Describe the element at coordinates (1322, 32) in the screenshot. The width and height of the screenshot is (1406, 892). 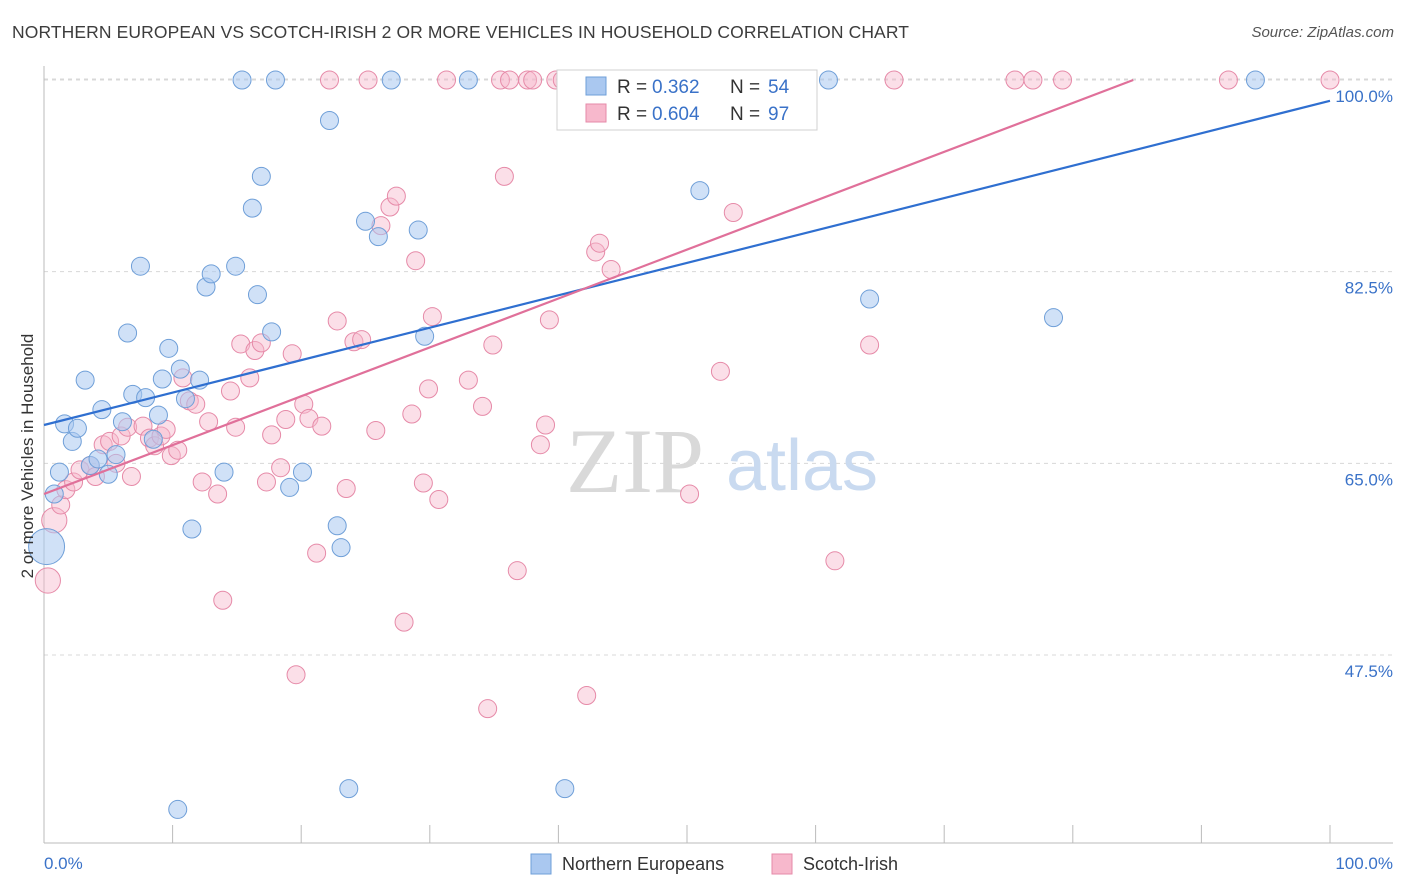
I see `source-credit: Source: ZipAtlas.com` at that location.